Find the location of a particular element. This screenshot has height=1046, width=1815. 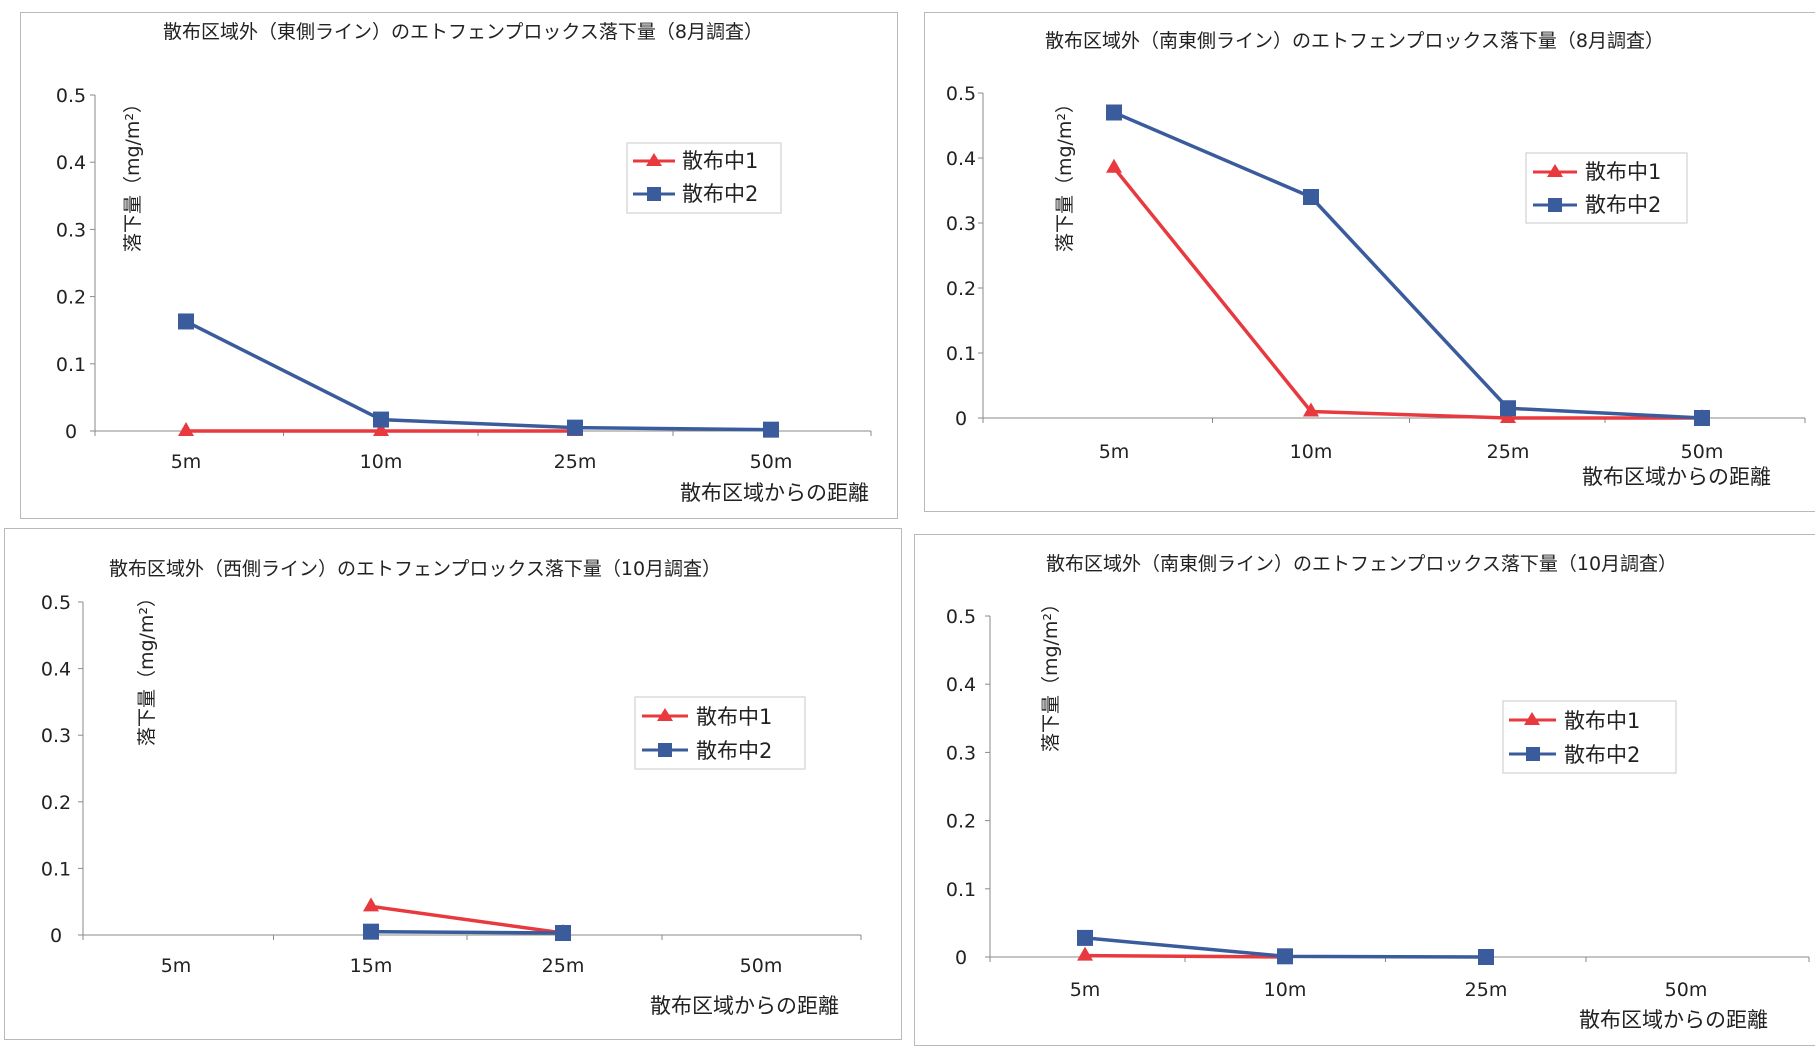

chart-title: 散布区域外（東側ライン）のエトフェンプロックス落下量（8月調査） is located at coordinates (463, 32).